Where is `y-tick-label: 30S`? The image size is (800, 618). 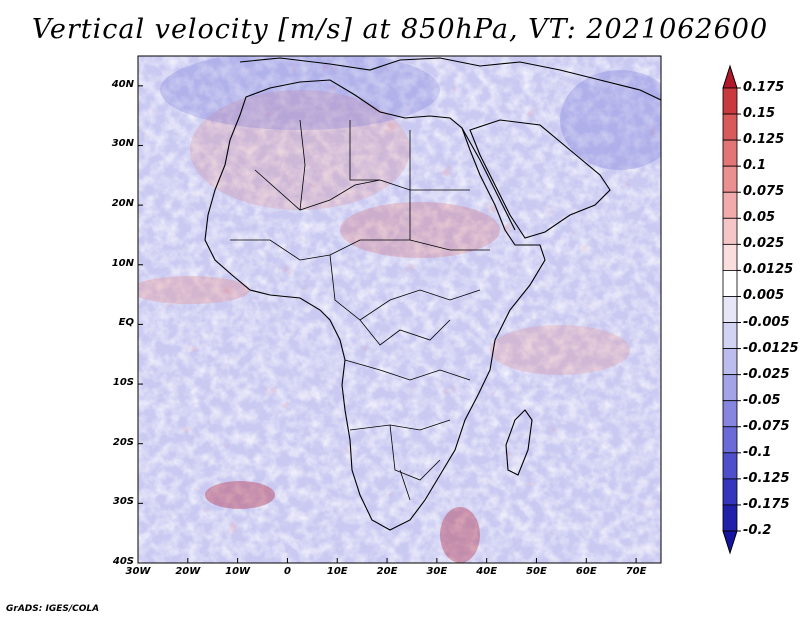 y-tick-label: 30S is located at coordinates (123, 502).